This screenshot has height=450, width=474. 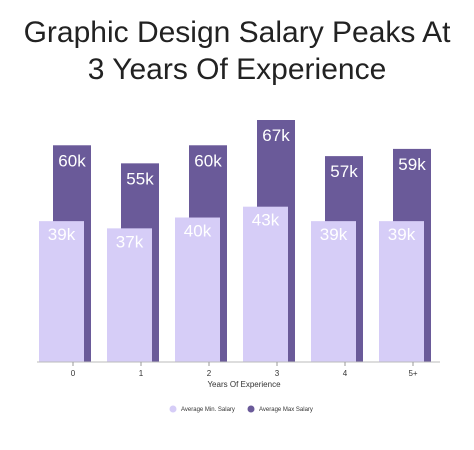 What do you see at coordinates (208, 160) in the screenshot?
I see `data-label-max-2: 60k` at bounding box center [208, 160].